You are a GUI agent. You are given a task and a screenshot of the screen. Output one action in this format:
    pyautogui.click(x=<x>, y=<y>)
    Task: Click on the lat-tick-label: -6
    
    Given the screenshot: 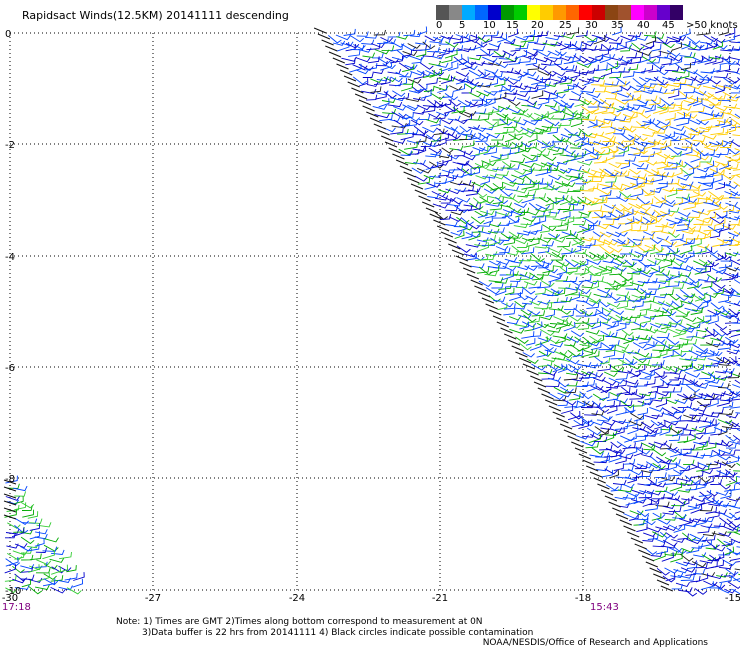 What is the action you would take?
    pyautogui.click(x=10, y=368)
    